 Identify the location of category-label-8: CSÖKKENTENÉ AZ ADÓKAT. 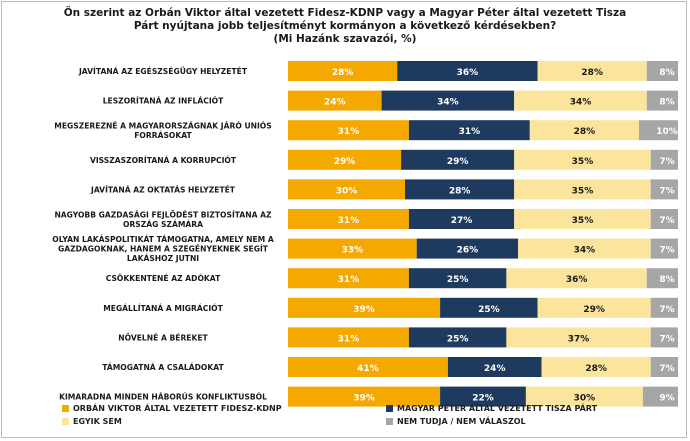
(163, 278).